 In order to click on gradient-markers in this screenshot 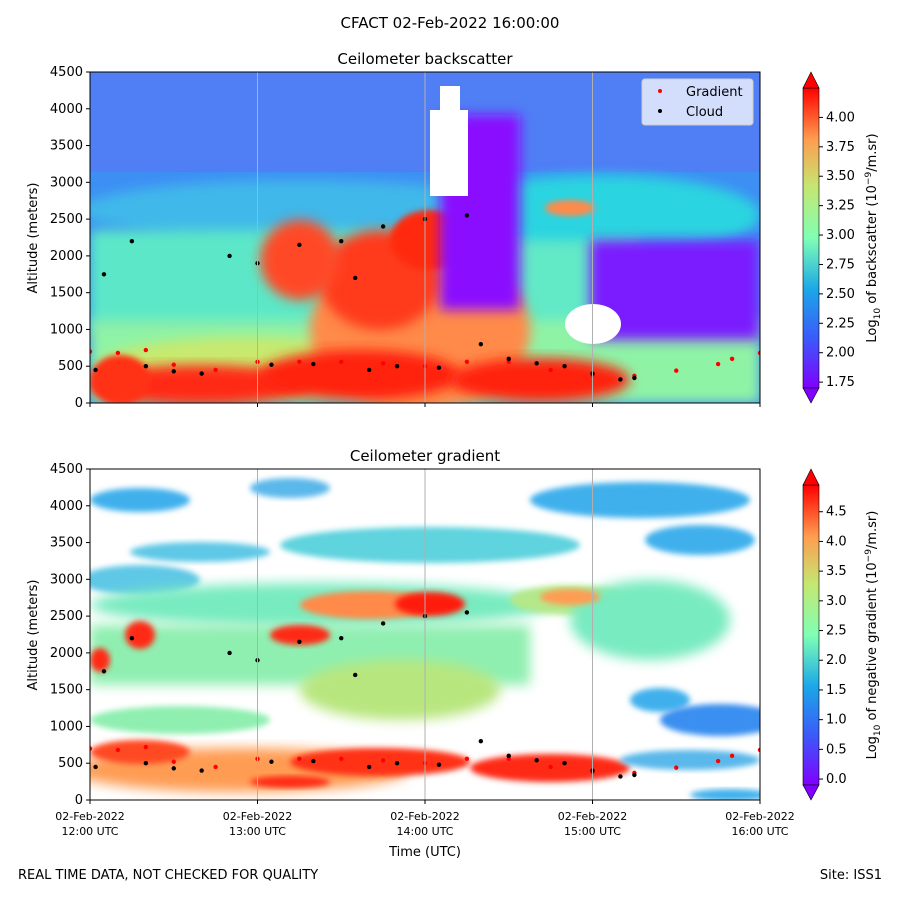, I will do `click(425, 694)`.